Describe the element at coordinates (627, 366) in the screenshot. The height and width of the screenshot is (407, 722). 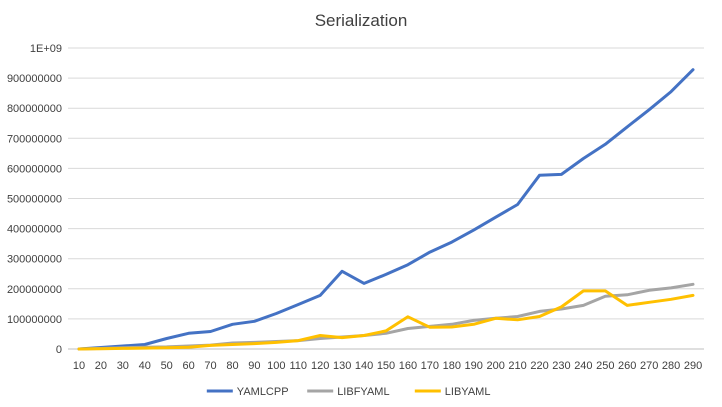
I see `x-tick-label: 260` at that location.